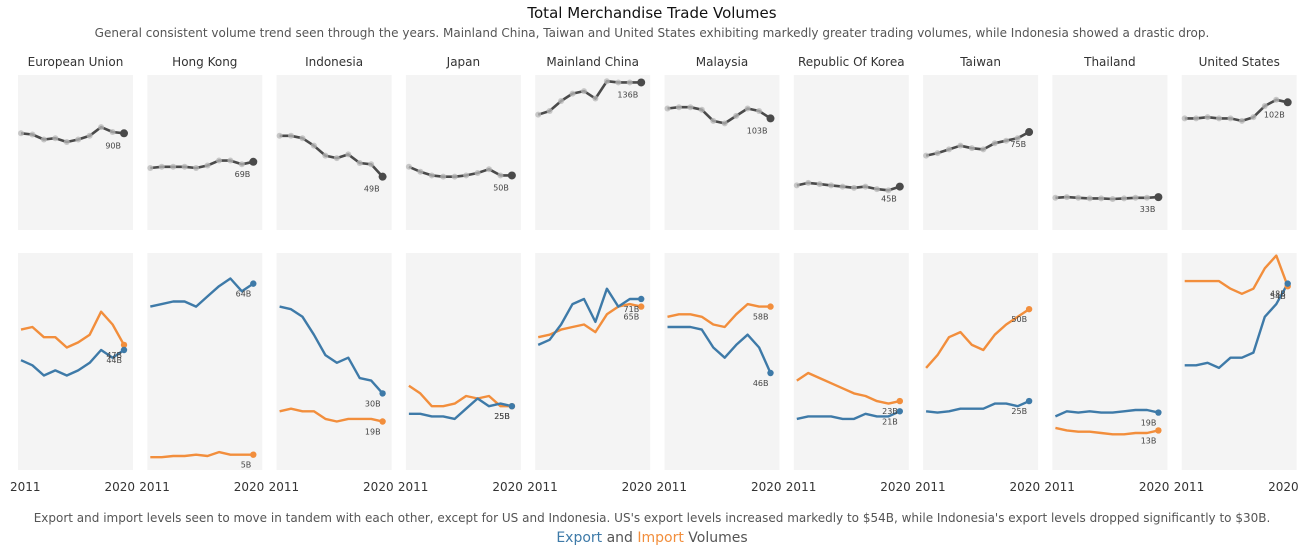 This screenshot has height=549, width=1304. What do you see at coordinates (512, 406) in the screenshot?
I see `export-point-japan` at bounding box center [512, 406].